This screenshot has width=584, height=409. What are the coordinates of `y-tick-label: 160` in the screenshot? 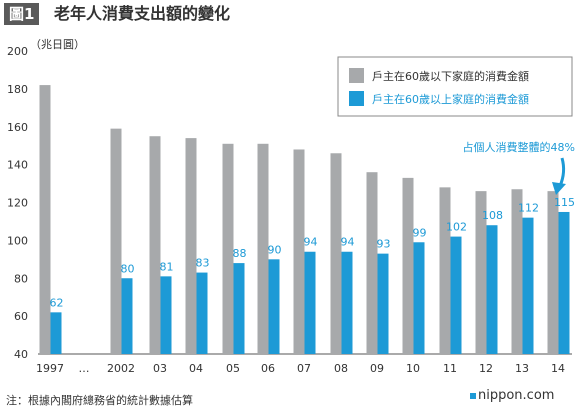 It's located at (17, 127).